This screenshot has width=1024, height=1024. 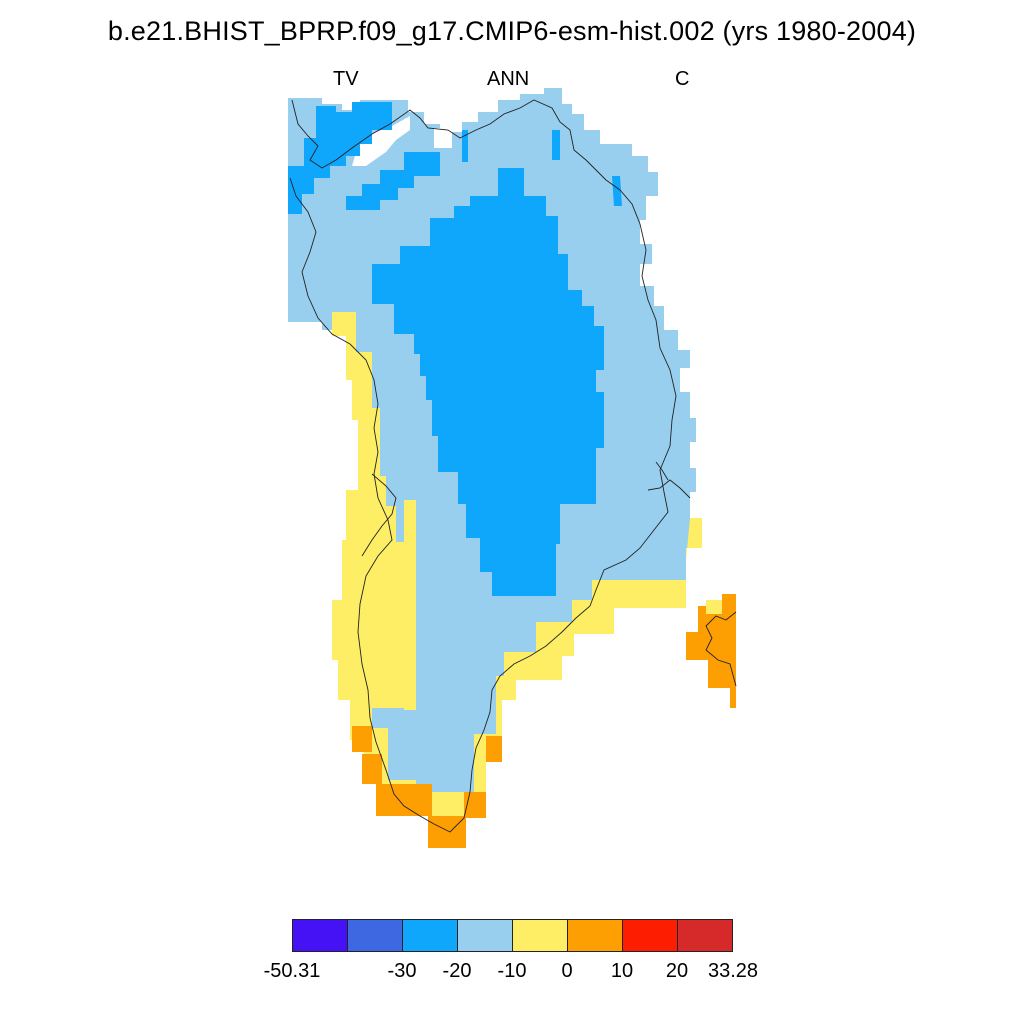 What do you see at coordinates (488, 382) in the screenshot?
I see `map-region-ice-core` at bounding box center [488, 382].